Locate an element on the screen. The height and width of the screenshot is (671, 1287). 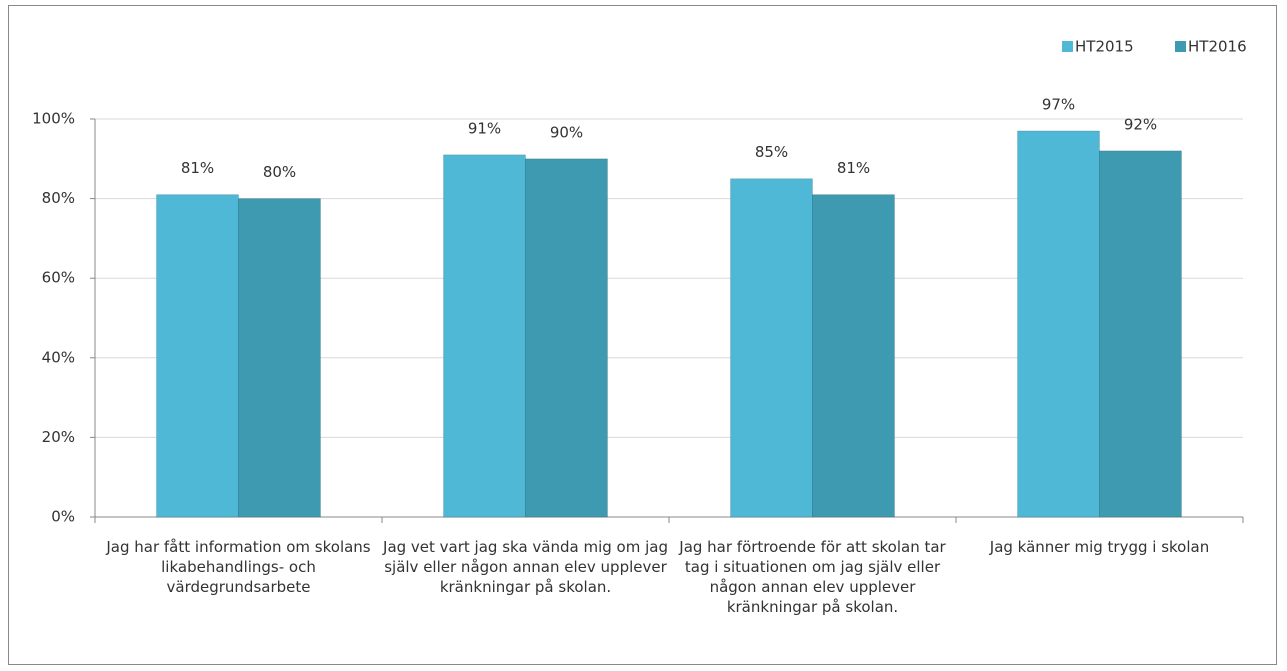
y-tick-label: 0% is located at coordinates (63, 517).